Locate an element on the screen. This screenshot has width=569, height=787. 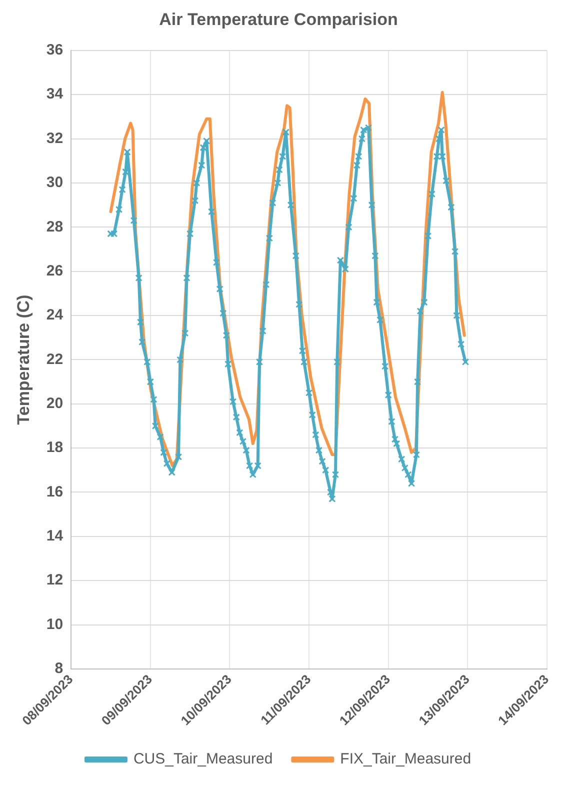
y-tick-label: 20 is located at coordinates (55, 403).